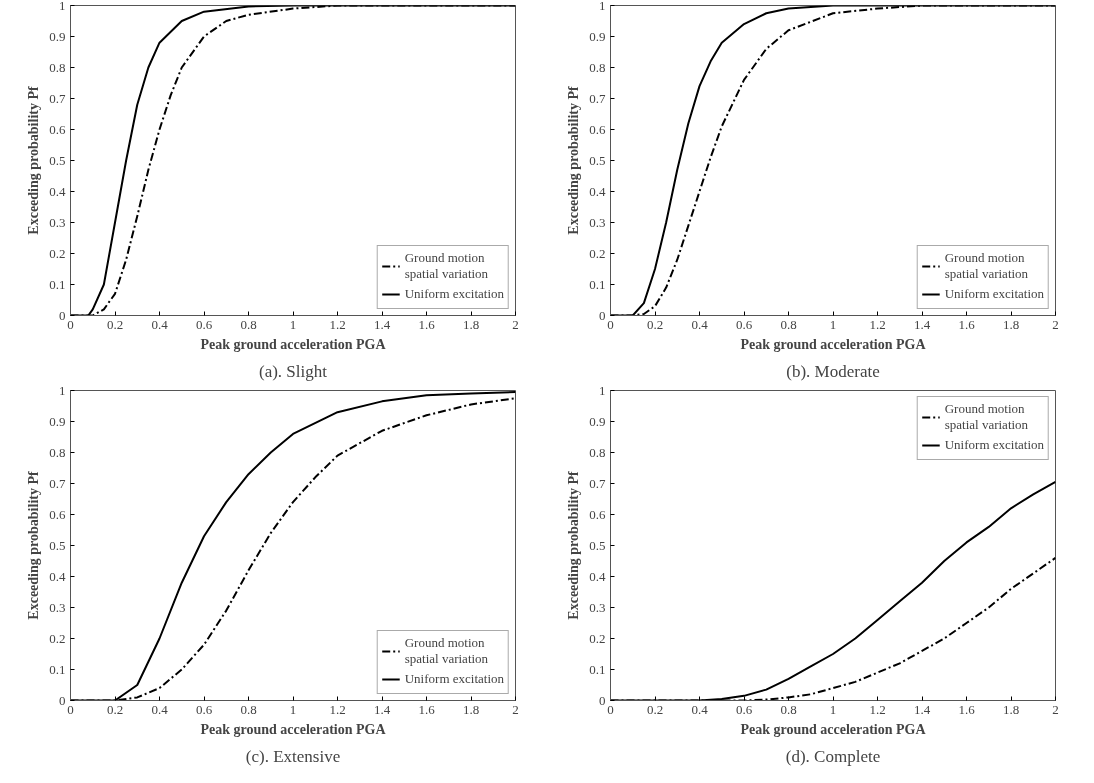  I want to click on text: (c). Extensive, so click(293, 756).